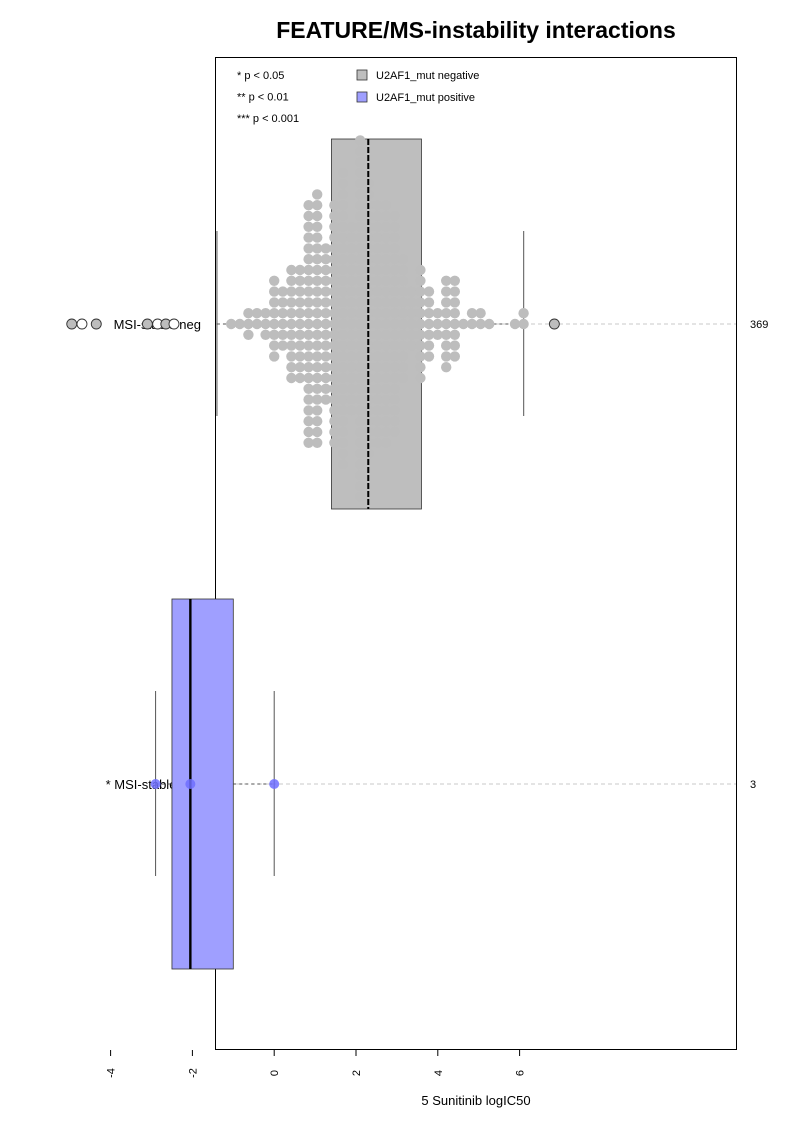 The width and height of the screenshot is (793, 1122). Describe the element at coordinates (268, 97) in the screenshot. I see `significance-legend: * p < 0.05 ** p < 0.01 *** p < 0.001` at that location.